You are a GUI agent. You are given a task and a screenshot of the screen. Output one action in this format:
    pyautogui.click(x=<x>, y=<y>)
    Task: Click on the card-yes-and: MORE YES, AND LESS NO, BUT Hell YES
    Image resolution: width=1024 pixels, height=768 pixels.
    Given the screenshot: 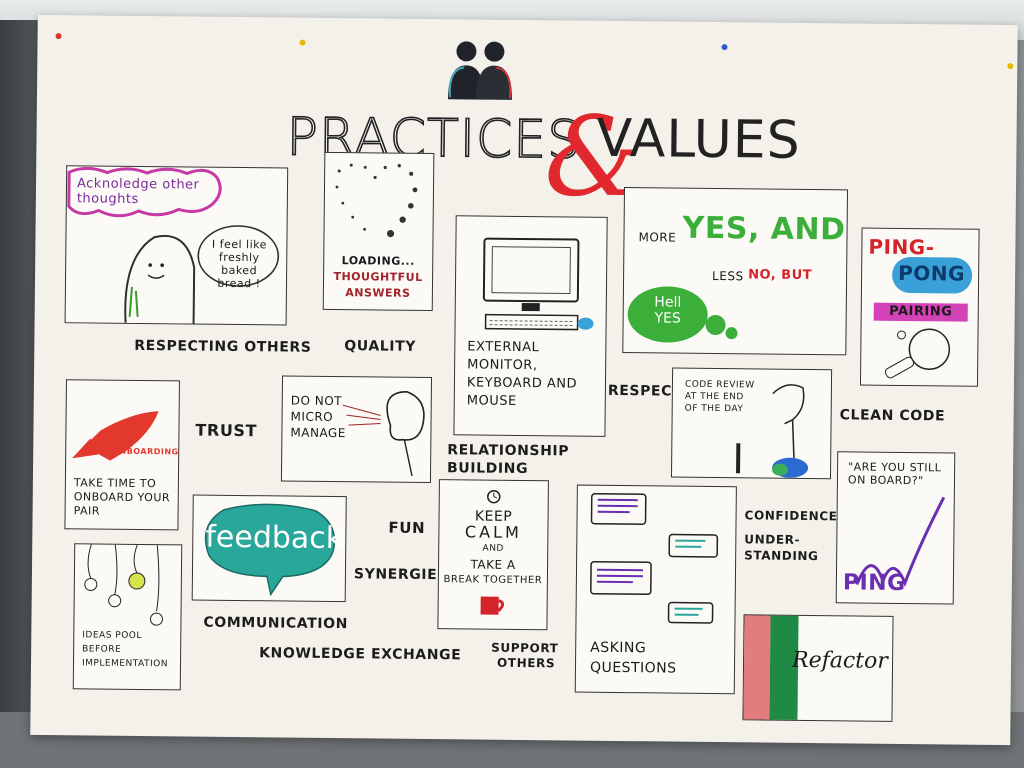 What is the action you would take?
    pyautogui.click(x=735, y=271)
    